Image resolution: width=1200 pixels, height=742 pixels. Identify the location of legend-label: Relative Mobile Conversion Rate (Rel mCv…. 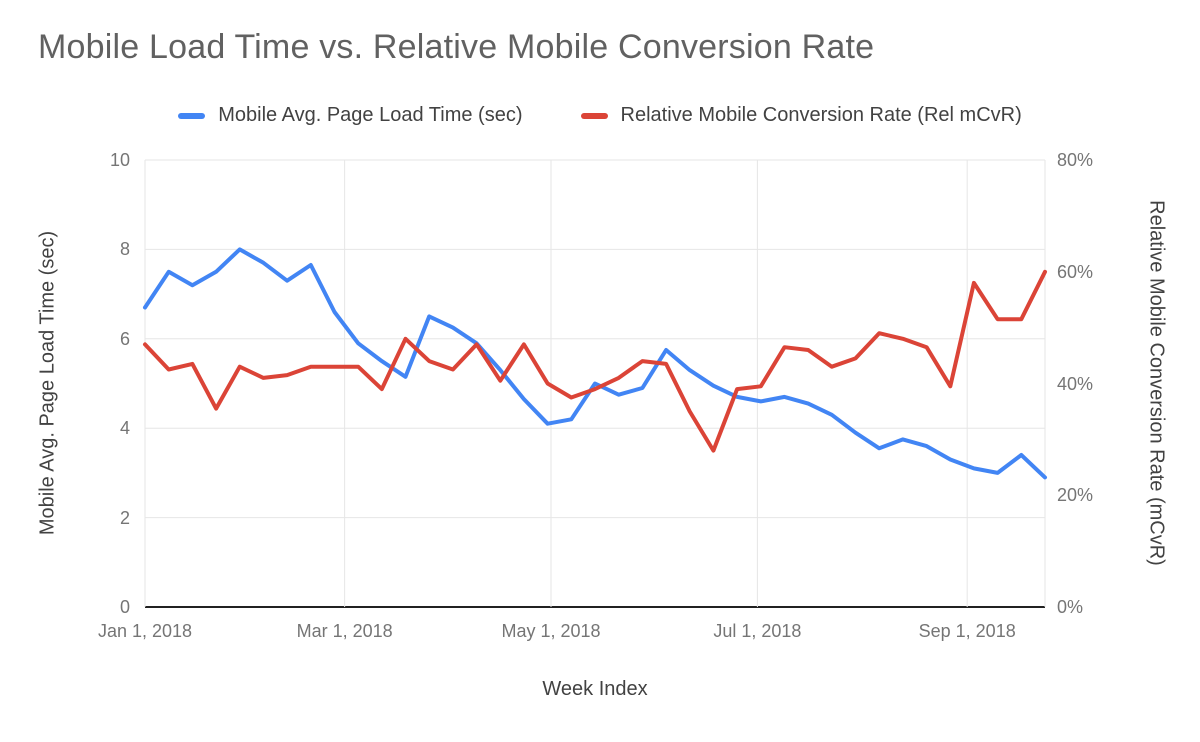
(821, 115).